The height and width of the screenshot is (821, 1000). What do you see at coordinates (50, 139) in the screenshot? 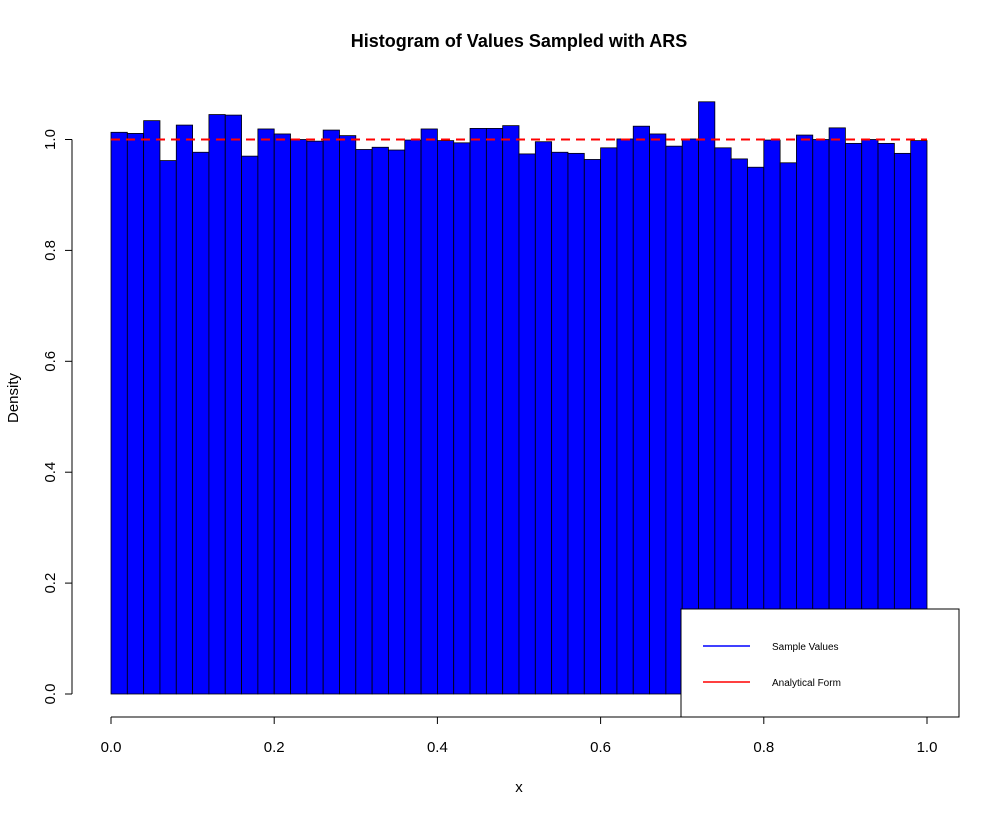
I see `y-tick-label: 1.0` at bounding box center [50, 139].